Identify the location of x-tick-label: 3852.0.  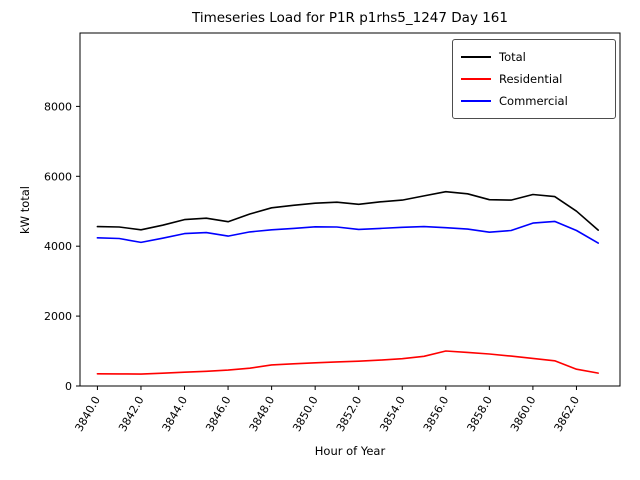
(349, 414).